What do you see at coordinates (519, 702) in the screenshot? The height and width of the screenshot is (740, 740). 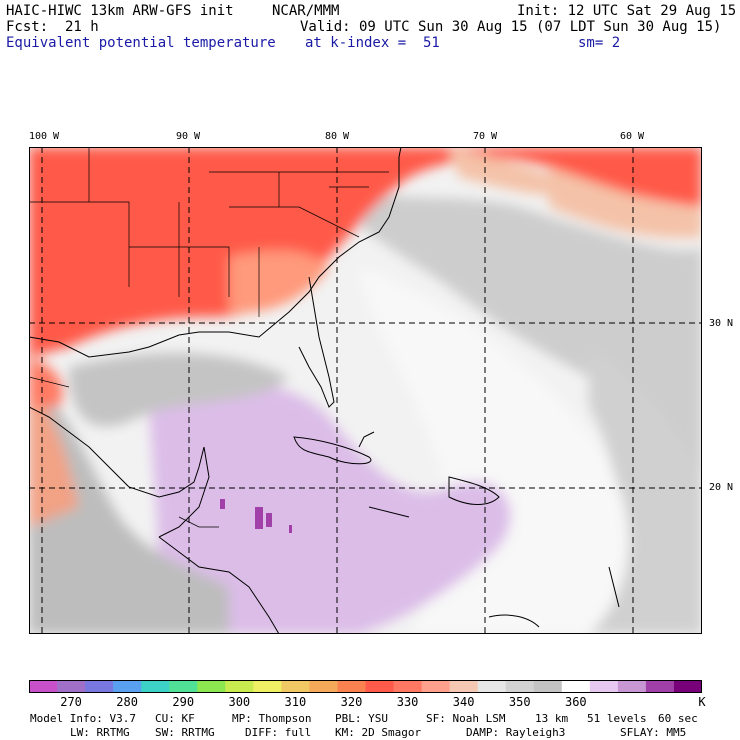 I see `colorbar-tick-label: 350` at bounding box center [519, 702].